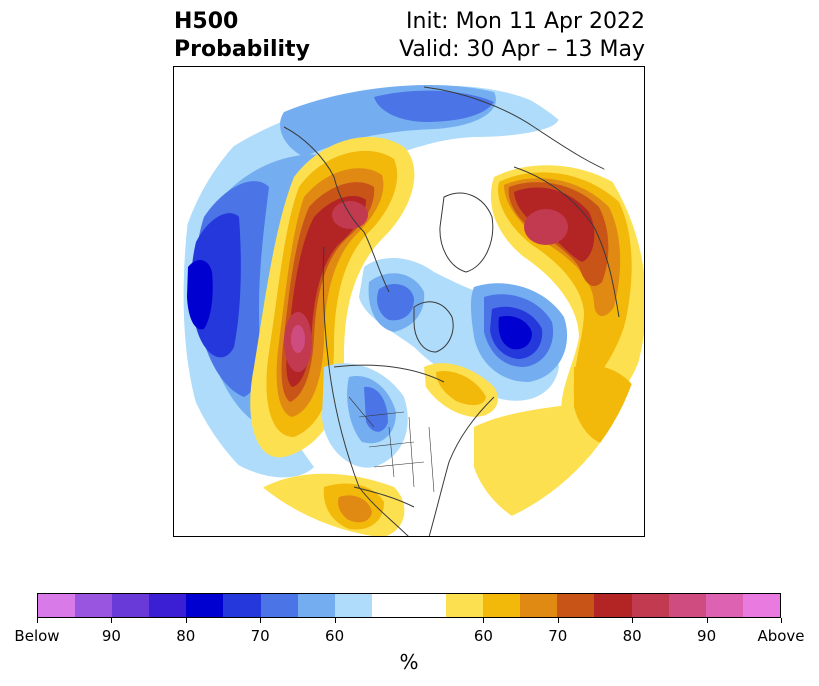  I want to click on title-line-1: H500, so click(206, 21).